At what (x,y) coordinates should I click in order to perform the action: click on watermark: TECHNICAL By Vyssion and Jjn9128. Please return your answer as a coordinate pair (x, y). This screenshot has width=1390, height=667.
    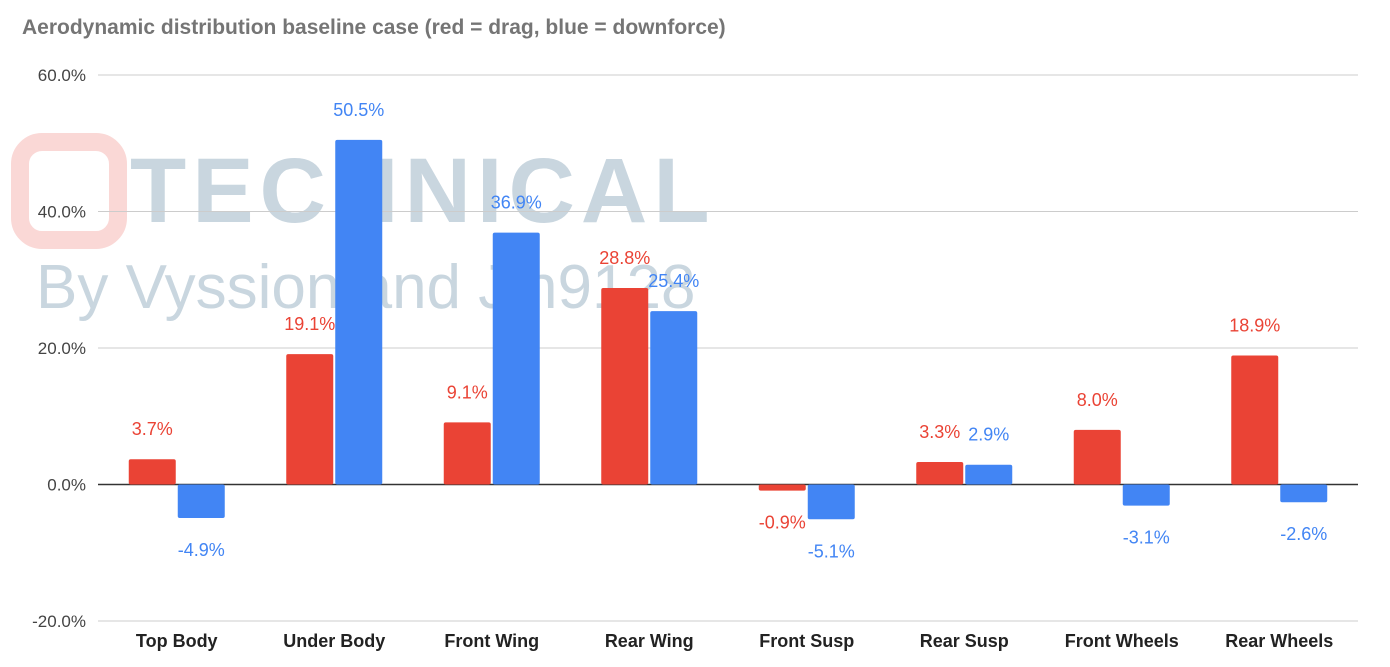
    Looking at the image, I should click on (363, 227).